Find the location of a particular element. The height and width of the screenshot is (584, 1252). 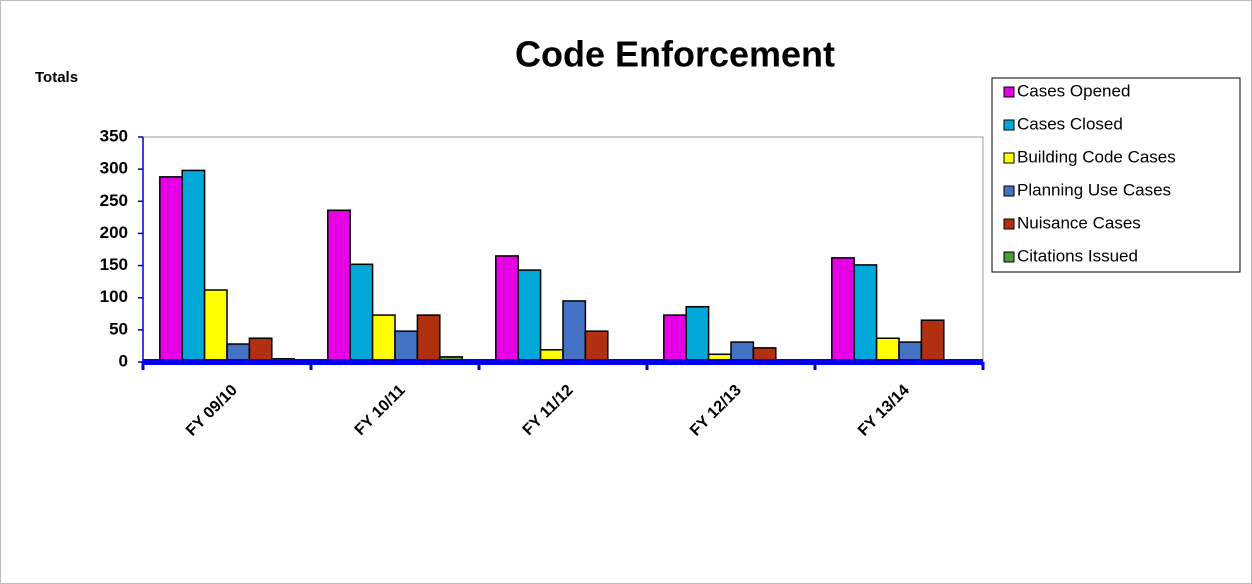

y-tick-label: 250 is located at coordinates (114, 200).